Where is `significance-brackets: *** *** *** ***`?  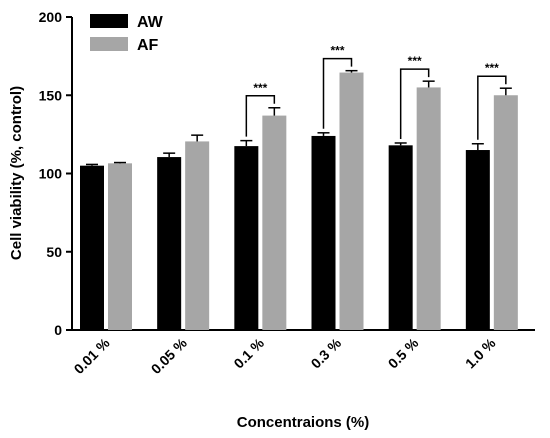 significance-brackets: *** *** *** *** is located at coordinates (376, 92).